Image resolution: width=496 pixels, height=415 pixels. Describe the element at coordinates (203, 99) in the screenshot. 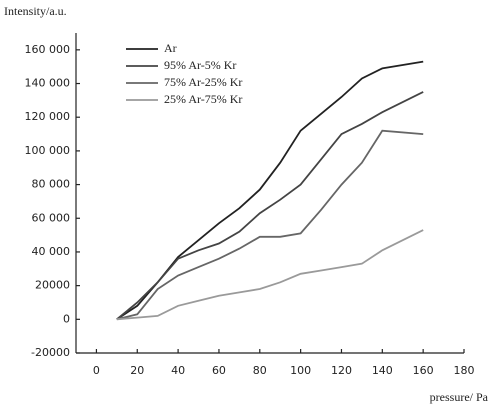

I see `legend-label: 25% Ar-75% Kr` at that location.